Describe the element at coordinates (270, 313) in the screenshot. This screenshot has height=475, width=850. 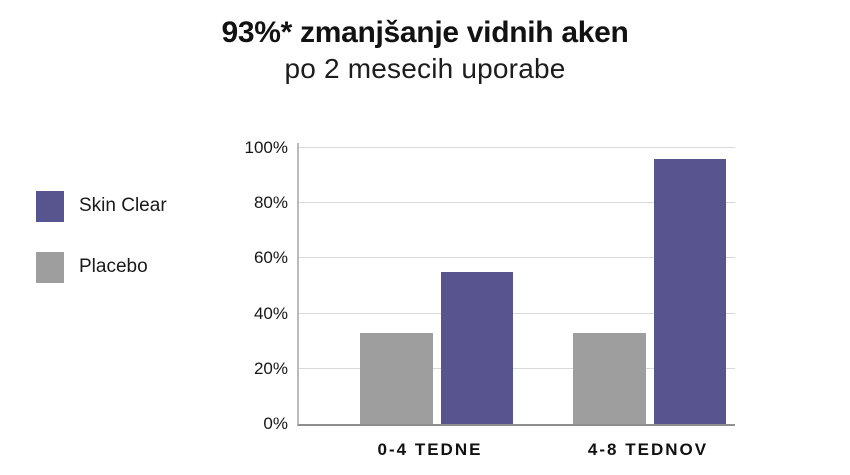
I see `y-tick-label-40: 40%` at that location.